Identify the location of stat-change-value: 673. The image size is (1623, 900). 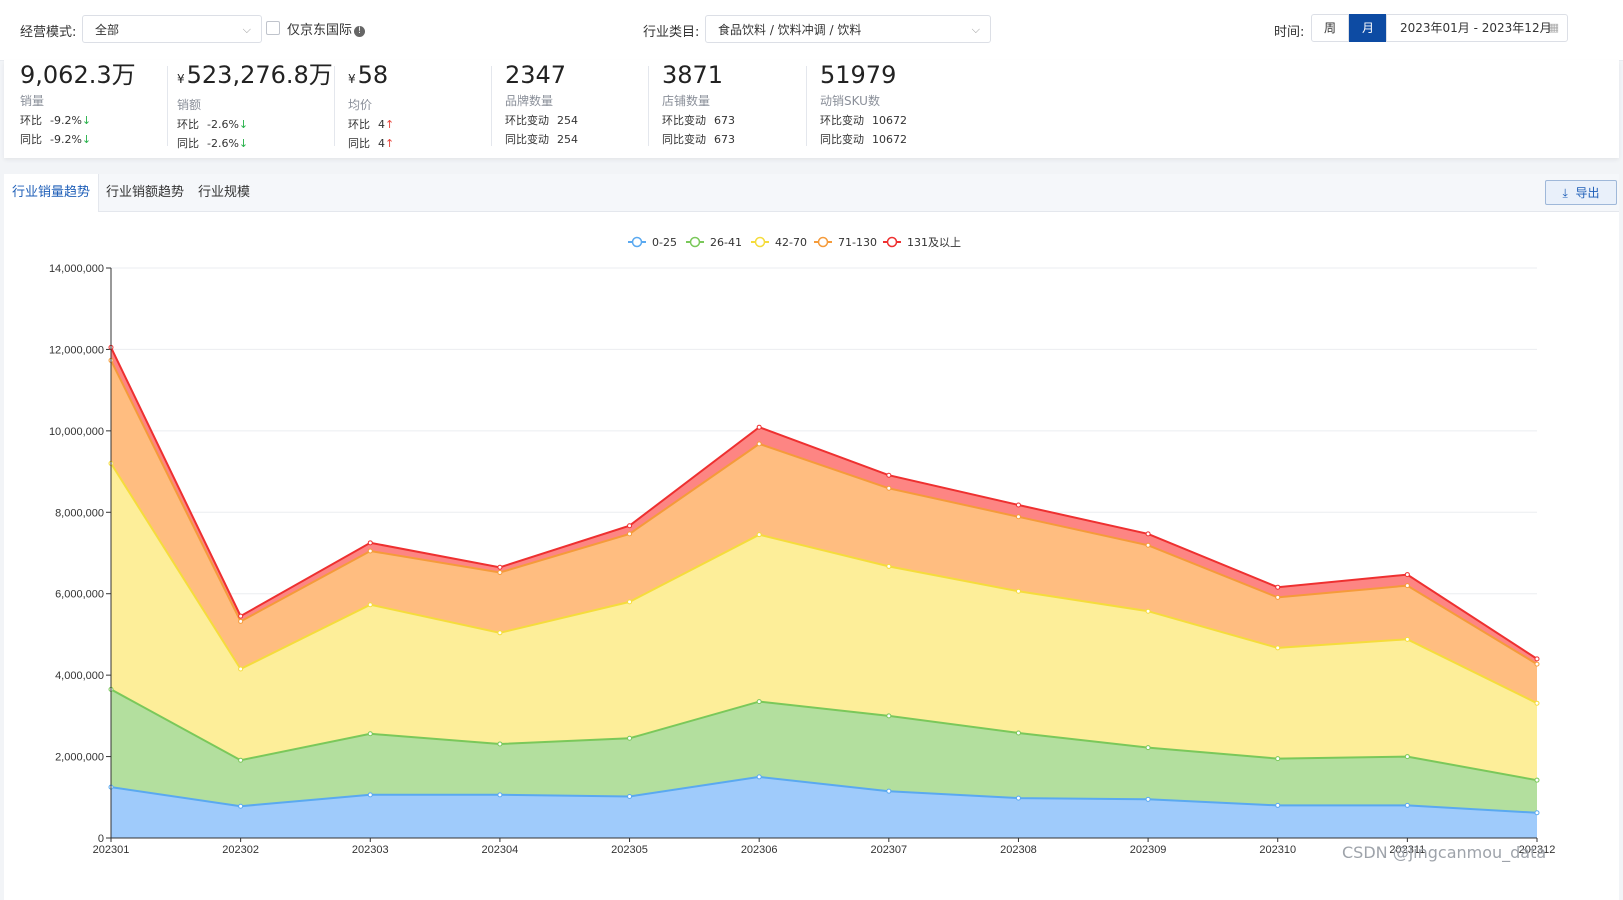
(724, 139).